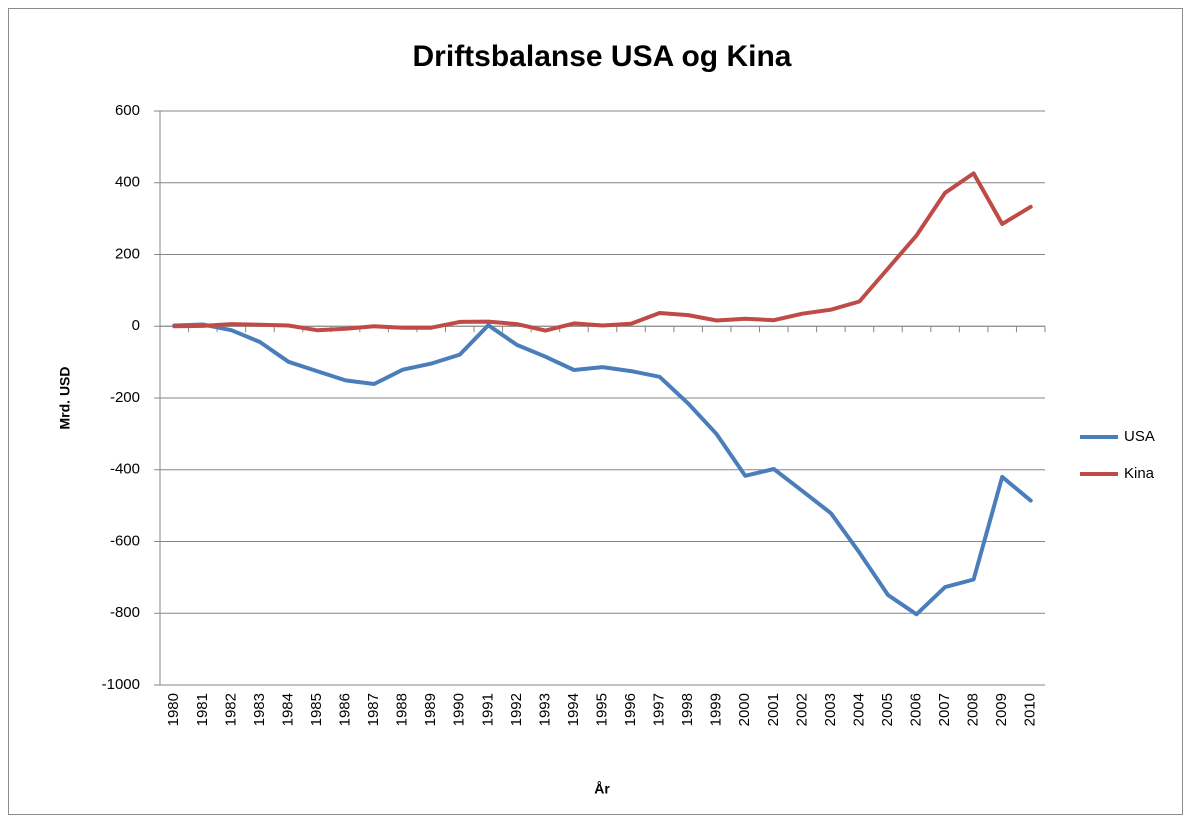  Describe the element at coordinates (125, 612) in the screenshot. I see `y-tick-label: -800` at that location.